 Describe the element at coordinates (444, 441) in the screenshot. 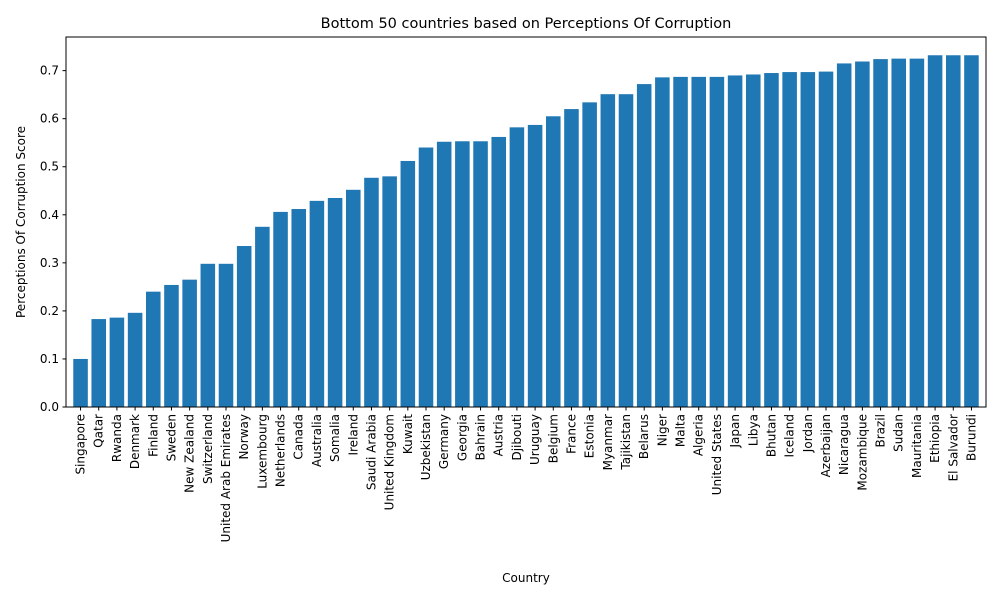

I see `x-tick-label: Germany` at that location.